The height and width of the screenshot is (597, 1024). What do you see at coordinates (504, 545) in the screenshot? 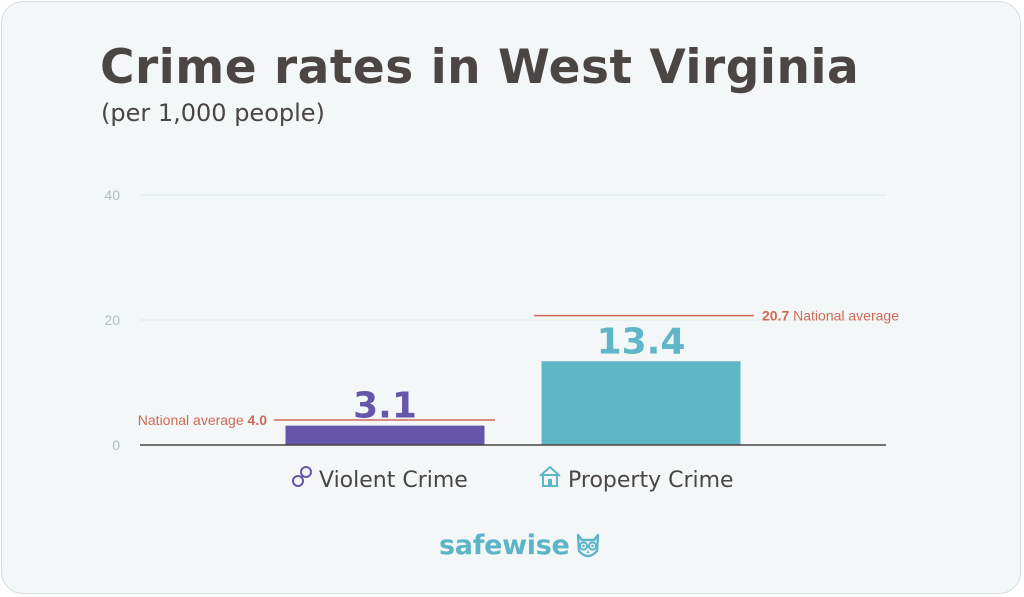
I see `brand-name: safewise` at bounding box center [504, 545].